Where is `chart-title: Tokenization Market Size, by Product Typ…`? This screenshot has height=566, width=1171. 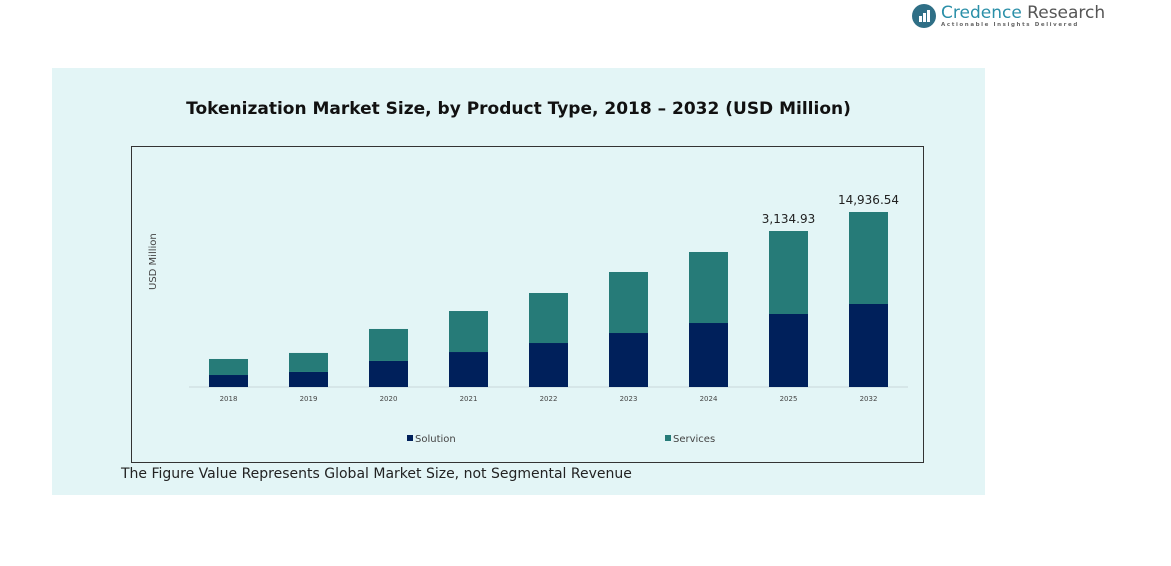 chart-title: Tokenization Market Size, by Product Typ… is located at coordinates (518, 109).